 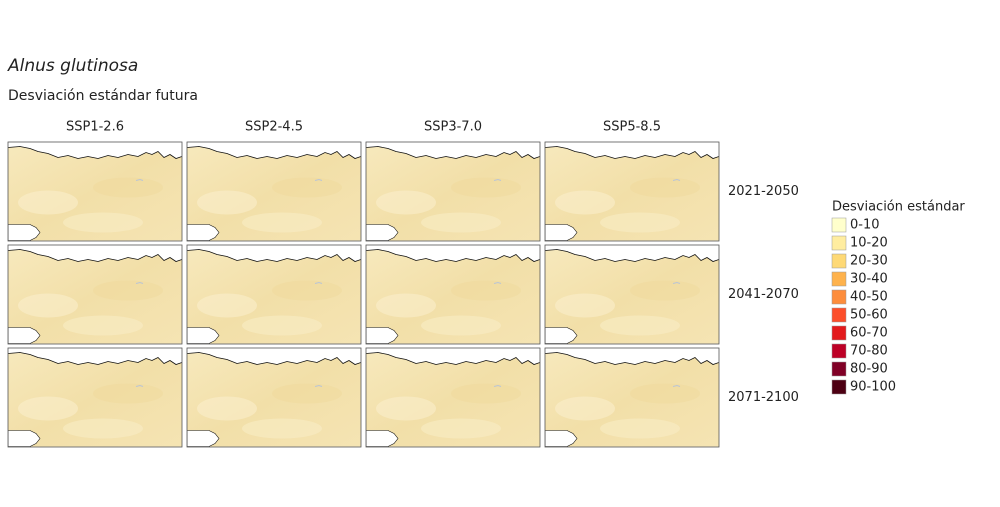 I want to click on legend-label: 40-50, so click(x=869, y=297).